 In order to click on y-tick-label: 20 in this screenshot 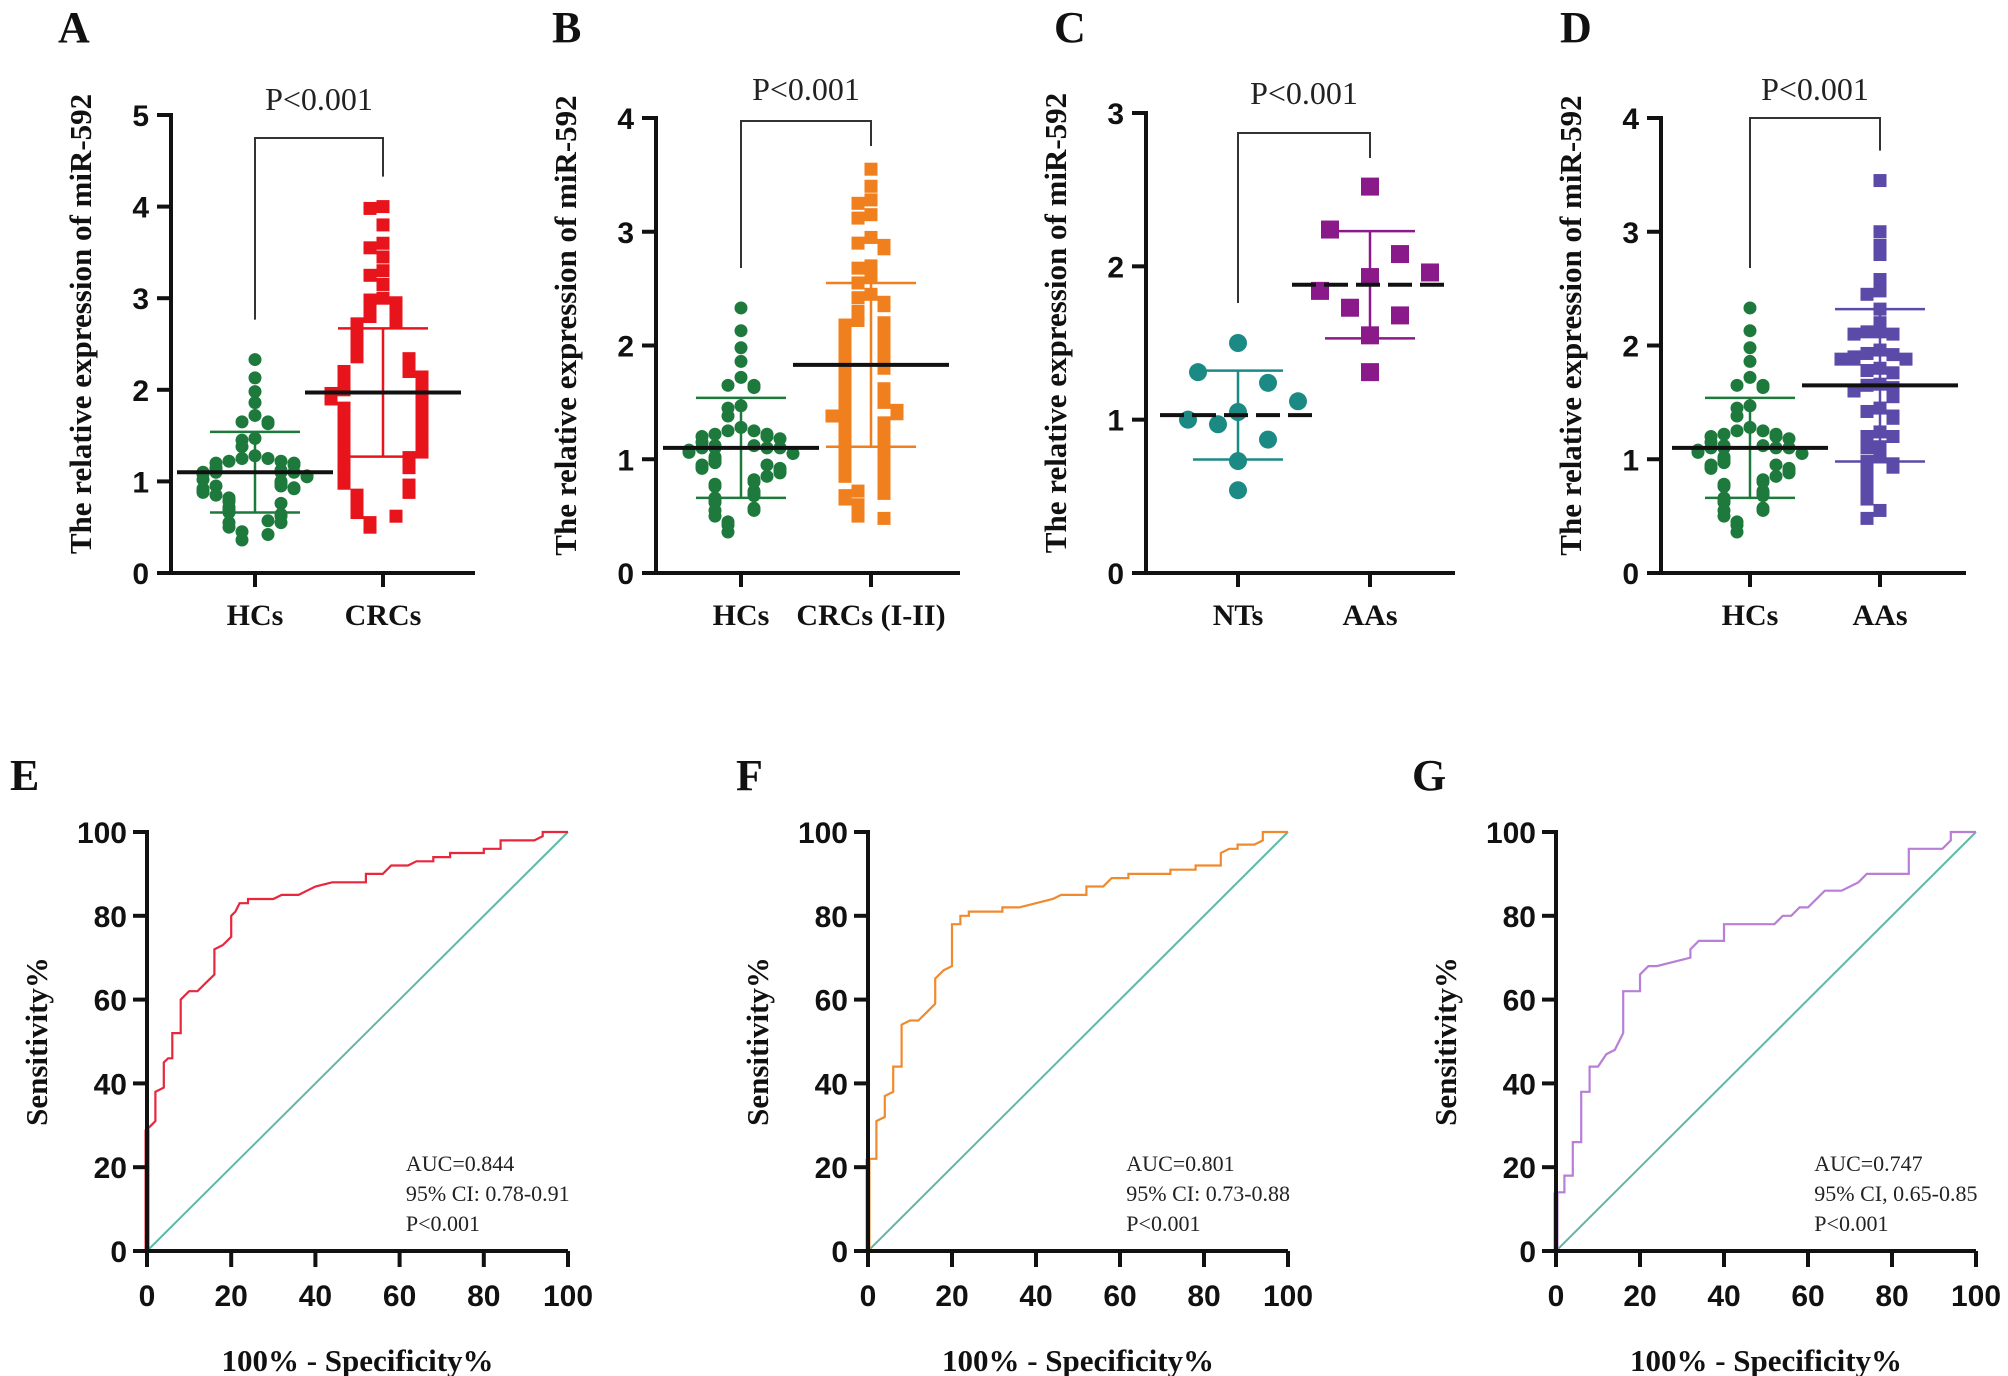, I will do `click(831, 1168)`.